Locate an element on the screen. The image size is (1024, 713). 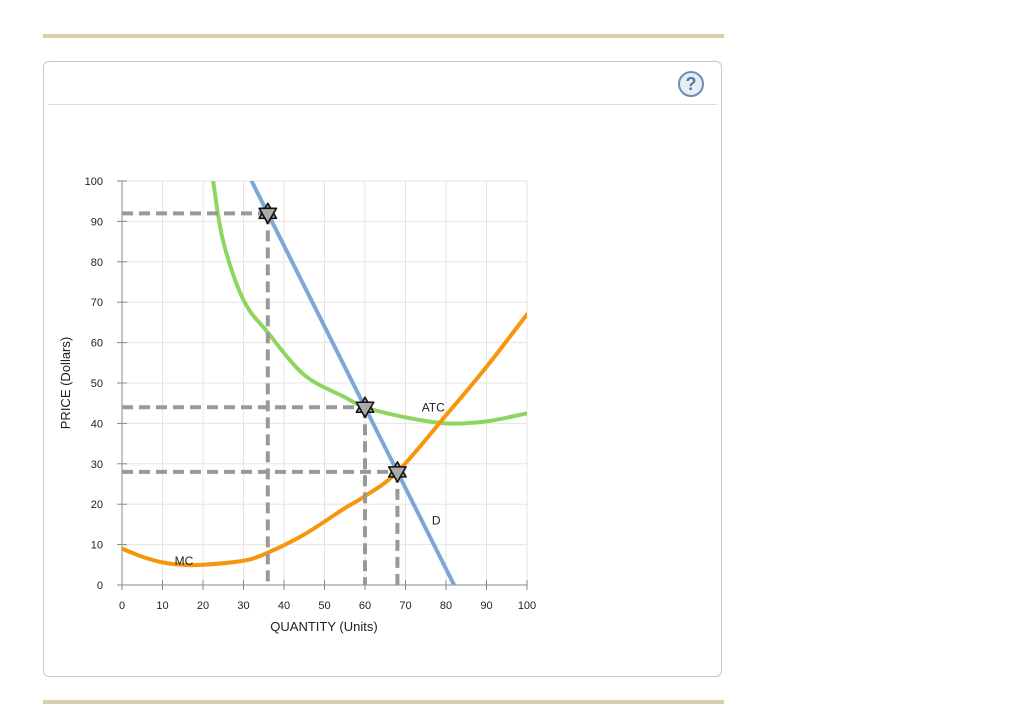
top-rule is located at coordinates (383, 36).